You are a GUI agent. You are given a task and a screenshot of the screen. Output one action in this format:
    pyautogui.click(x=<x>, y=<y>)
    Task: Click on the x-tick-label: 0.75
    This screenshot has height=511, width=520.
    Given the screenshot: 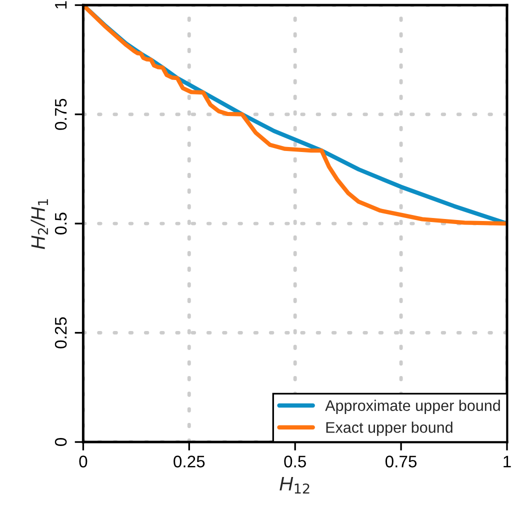 What is the action you would take?
    pyautogui.click(x=401, y=462)
    